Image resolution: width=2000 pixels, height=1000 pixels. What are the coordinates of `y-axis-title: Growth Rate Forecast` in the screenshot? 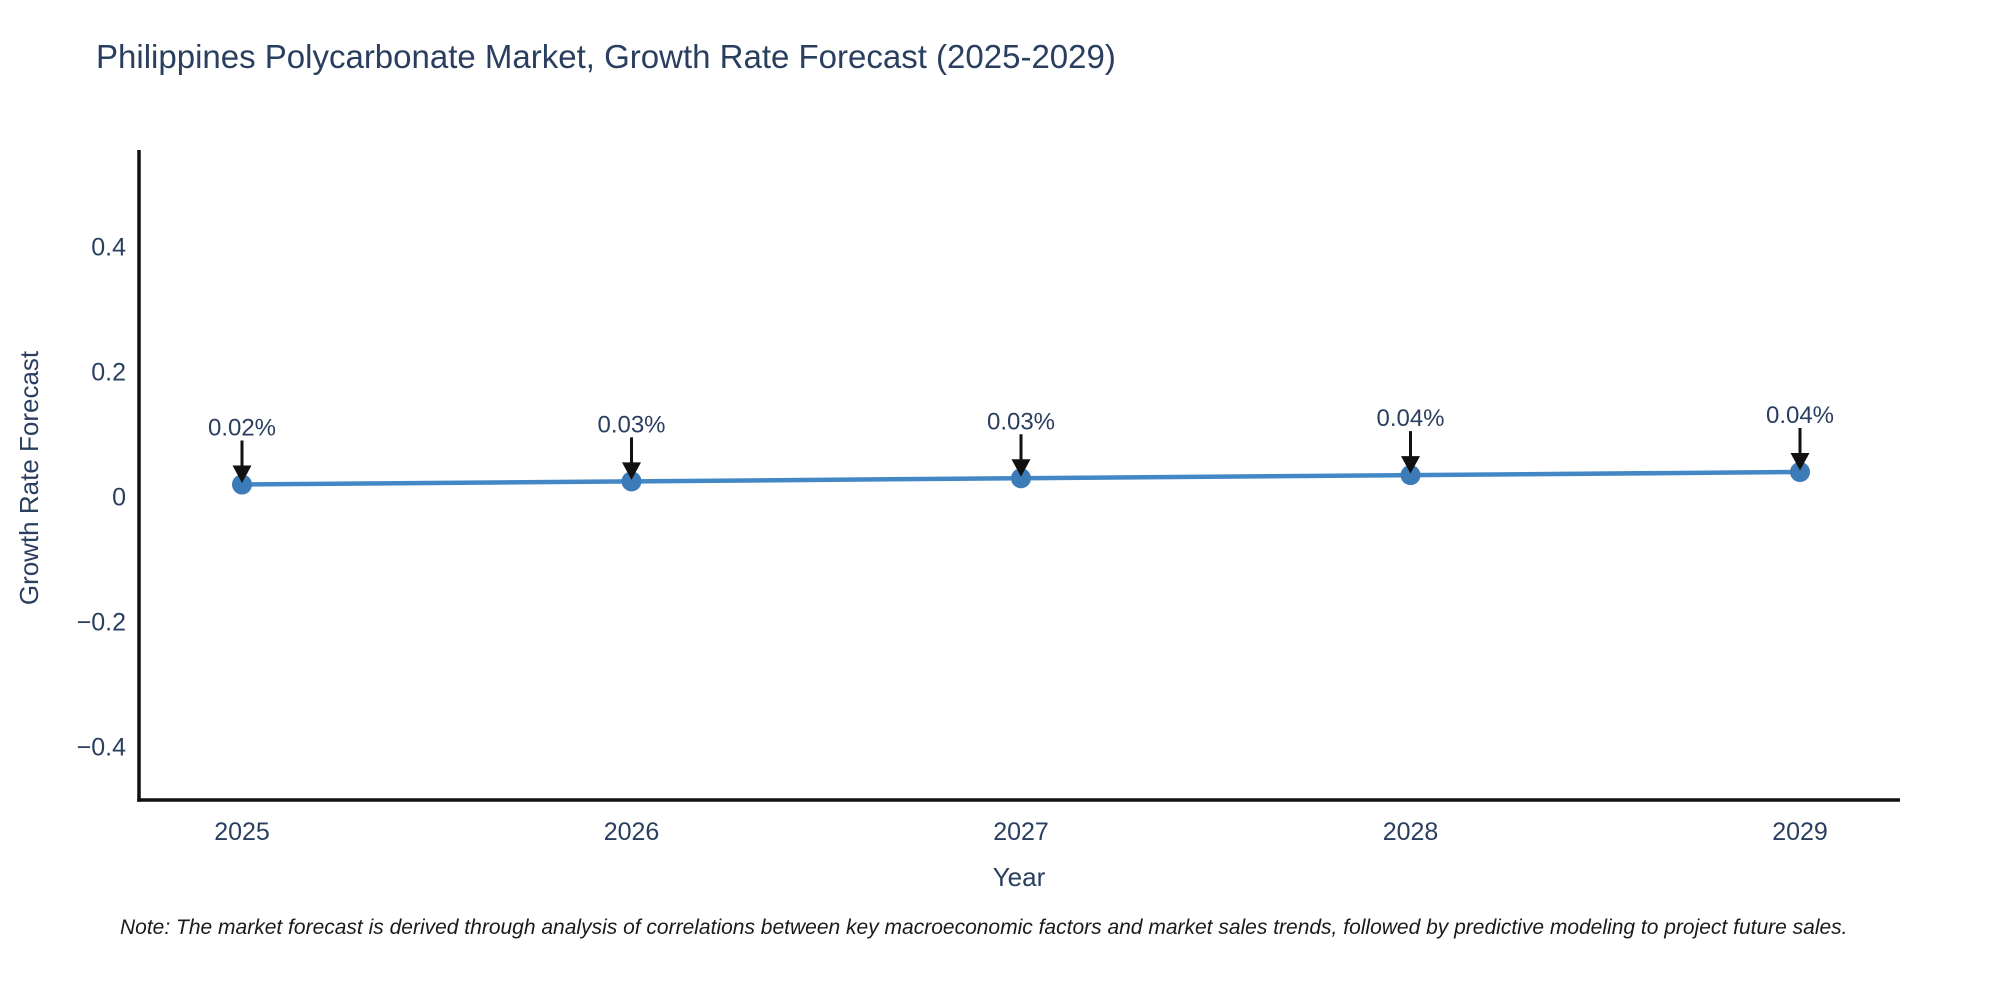 It's located at (29, 477).